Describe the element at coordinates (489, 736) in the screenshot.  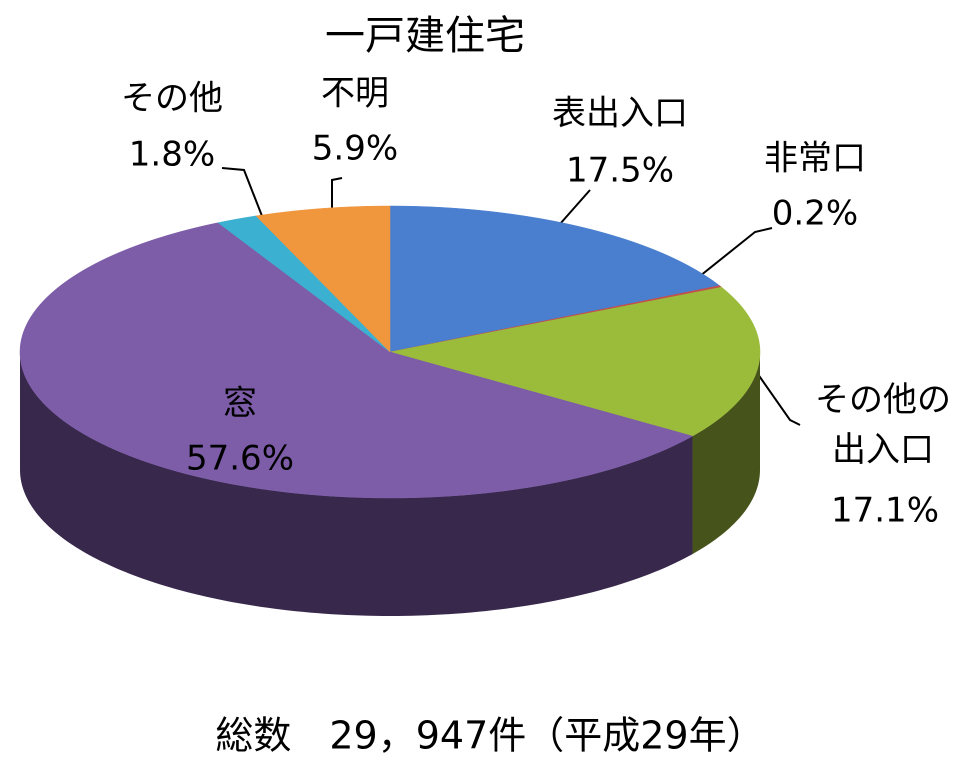
I see `chart-note: 総数 29，947件（平成29年）` at that location.